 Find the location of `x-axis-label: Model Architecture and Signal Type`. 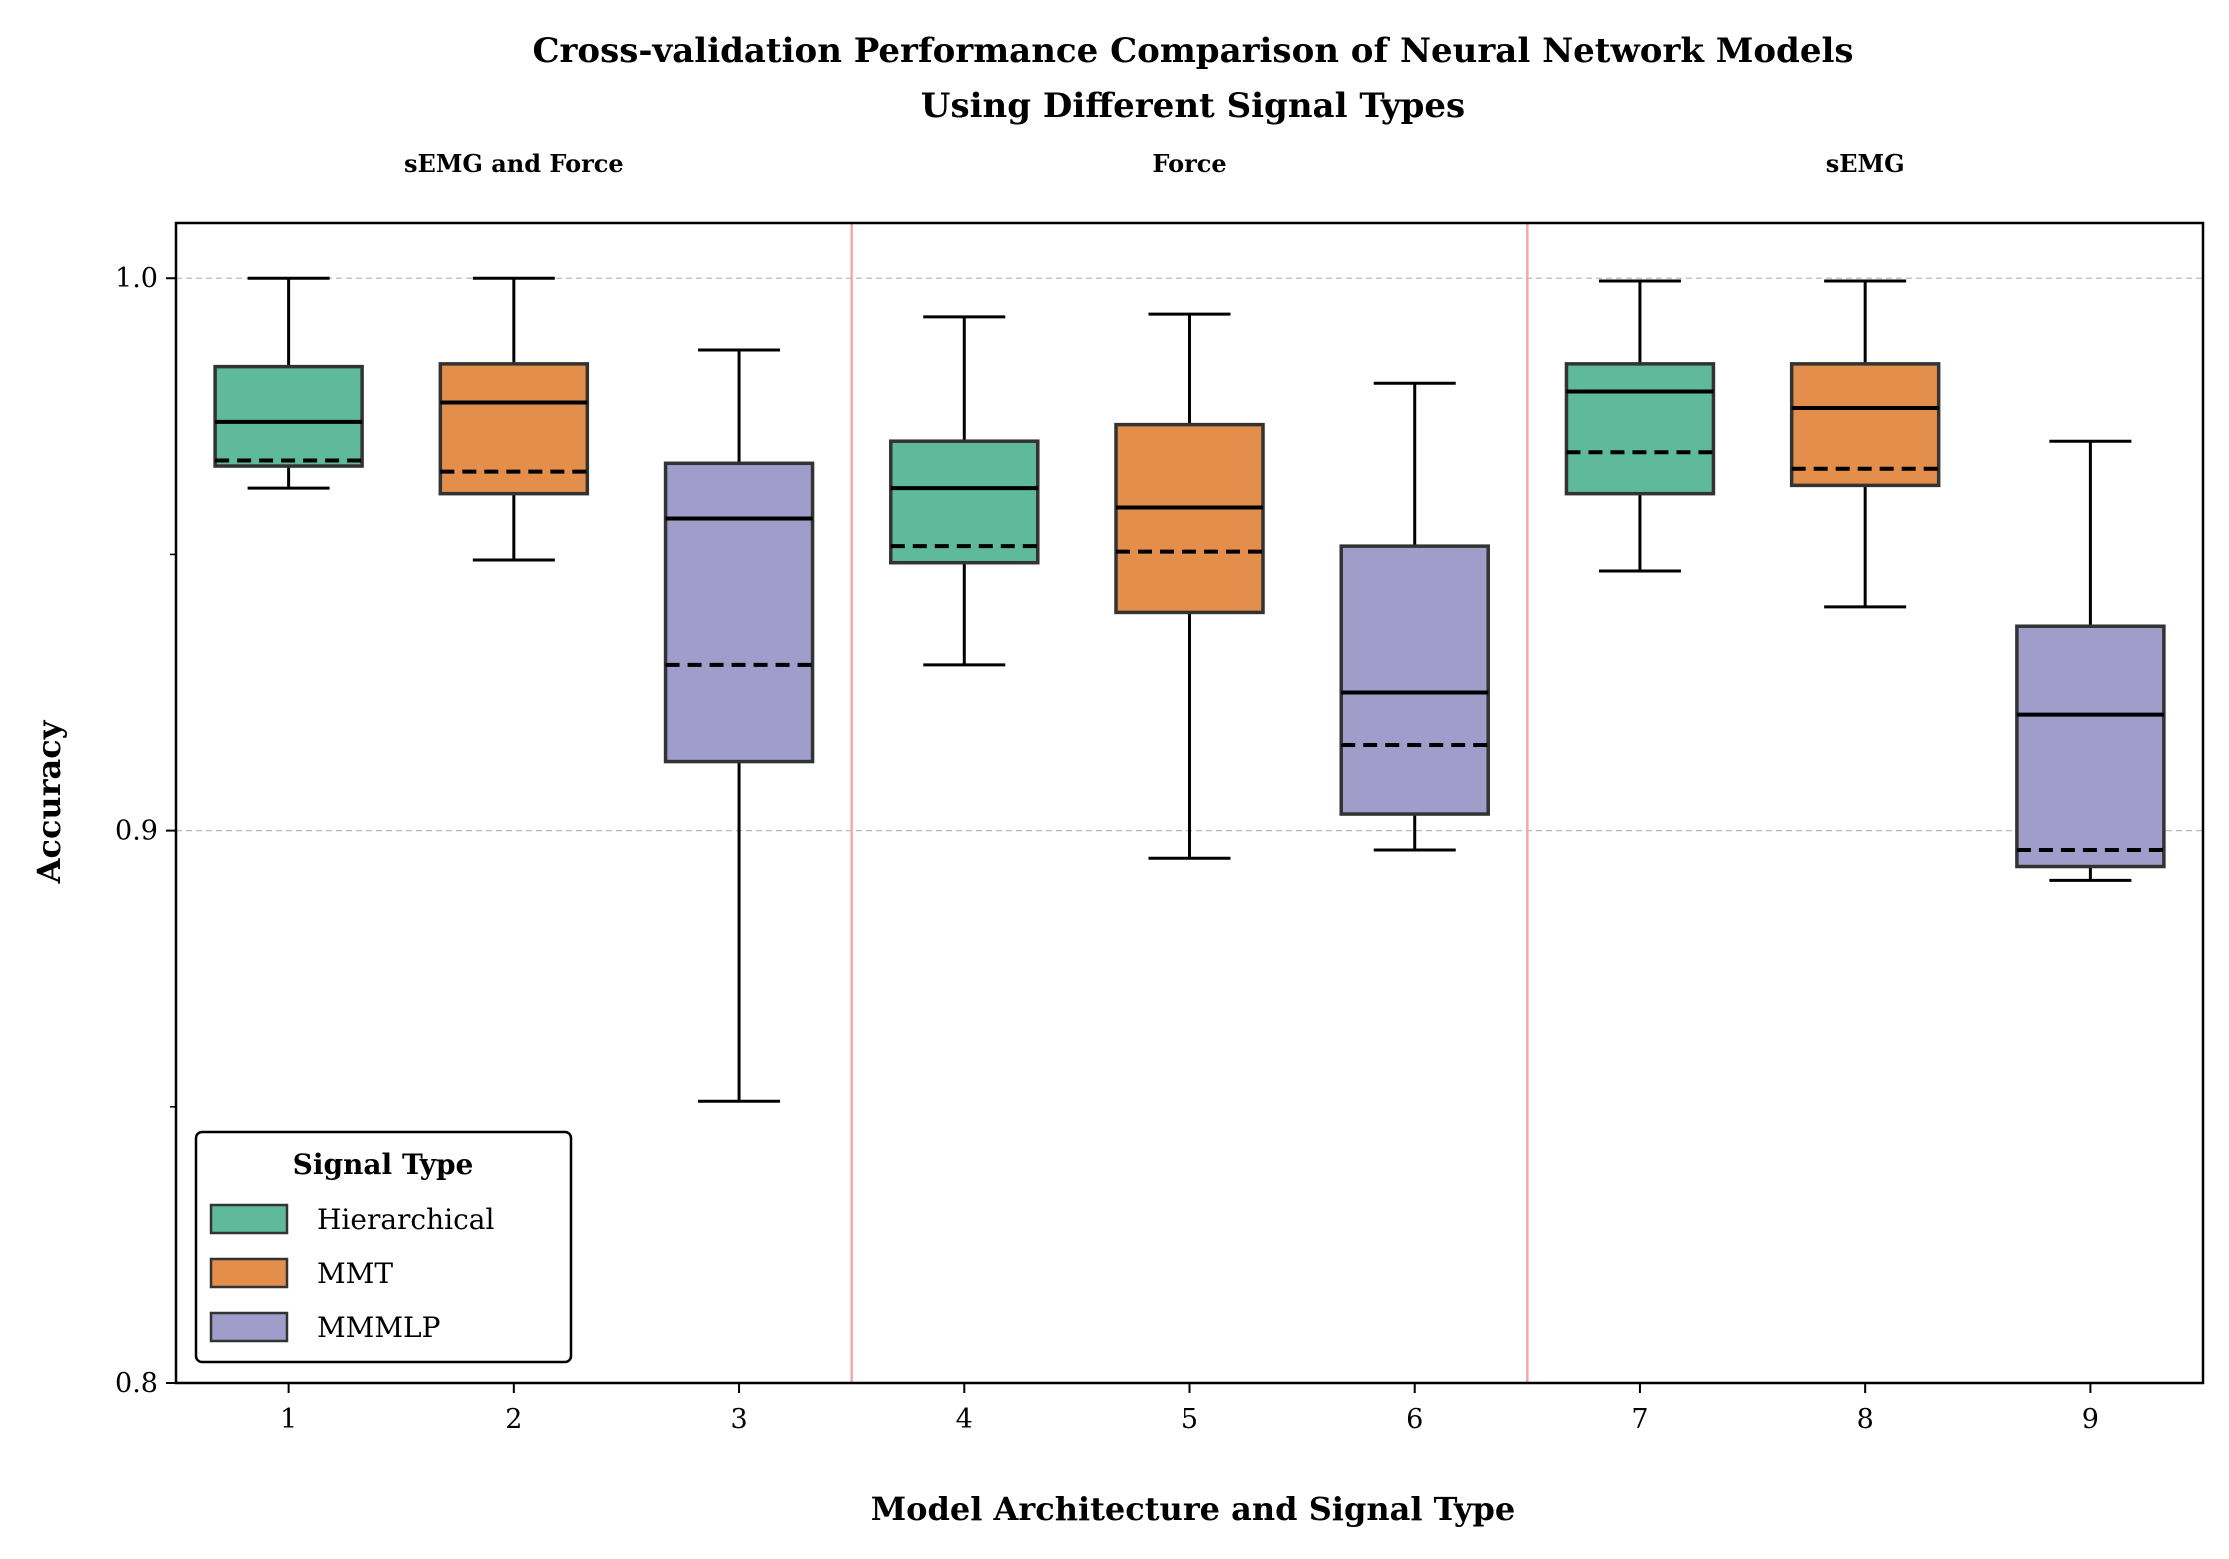

x-axis-label: Model Architecture and Signal Type is located at coordinates (1193, 1509).